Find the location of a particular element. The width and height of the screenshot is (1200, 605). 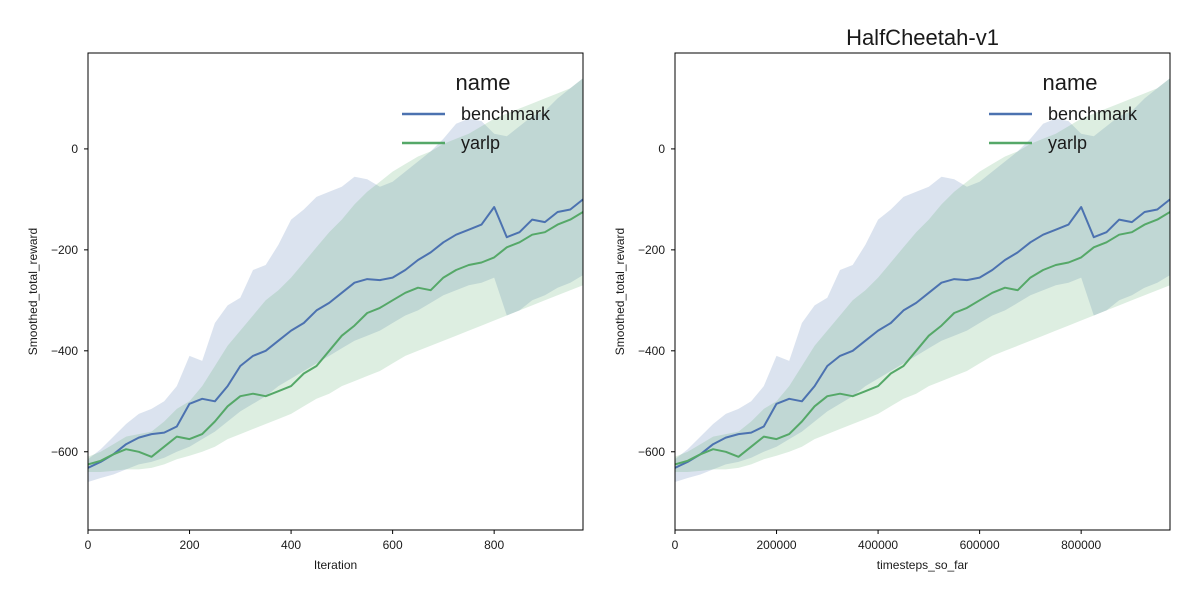

x-tick-label: 400 is located at coordinates (291, 545).